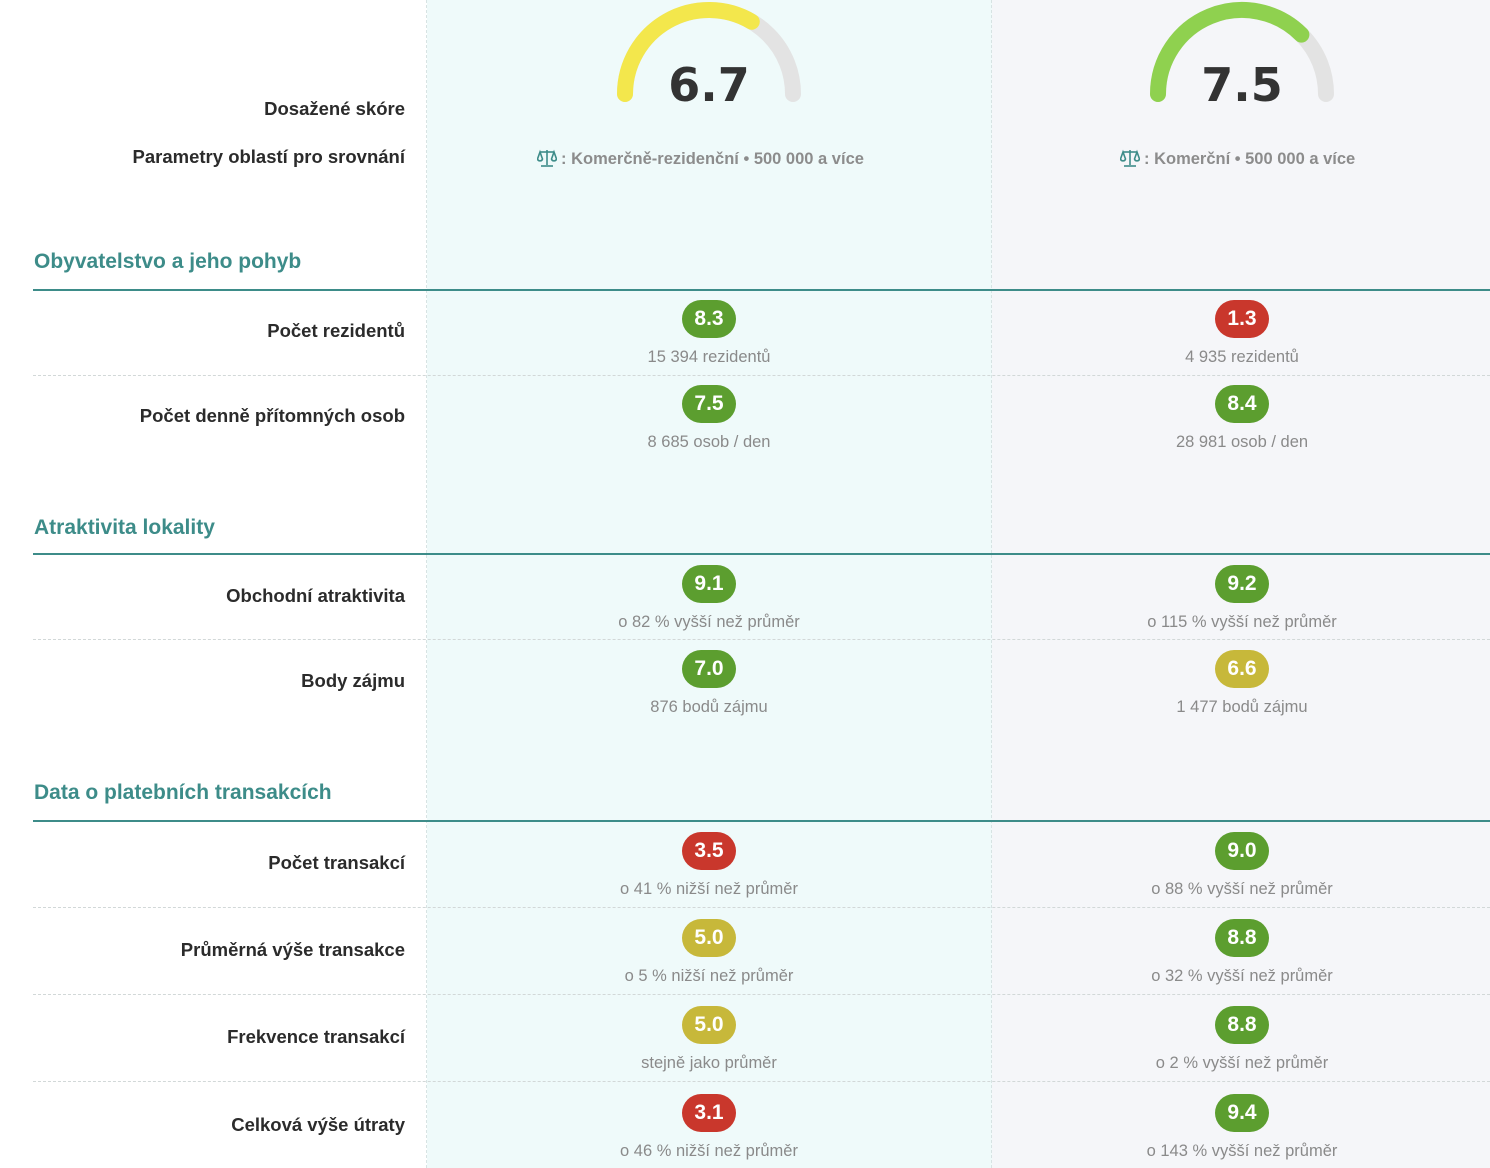 The height and width of the screenshot is (1168, 1490). Describe the element at coordinates (709, 85) in the screenshot. I see `gauge-score: 6.7` at that location.